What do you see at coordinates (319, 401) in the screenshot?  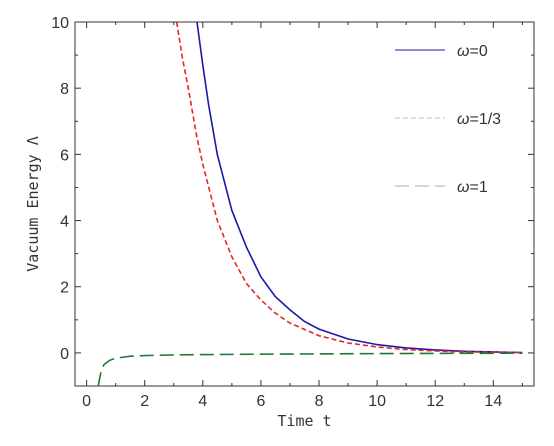 I see `x-tick-label: 8` at bounding box center [319, 401].